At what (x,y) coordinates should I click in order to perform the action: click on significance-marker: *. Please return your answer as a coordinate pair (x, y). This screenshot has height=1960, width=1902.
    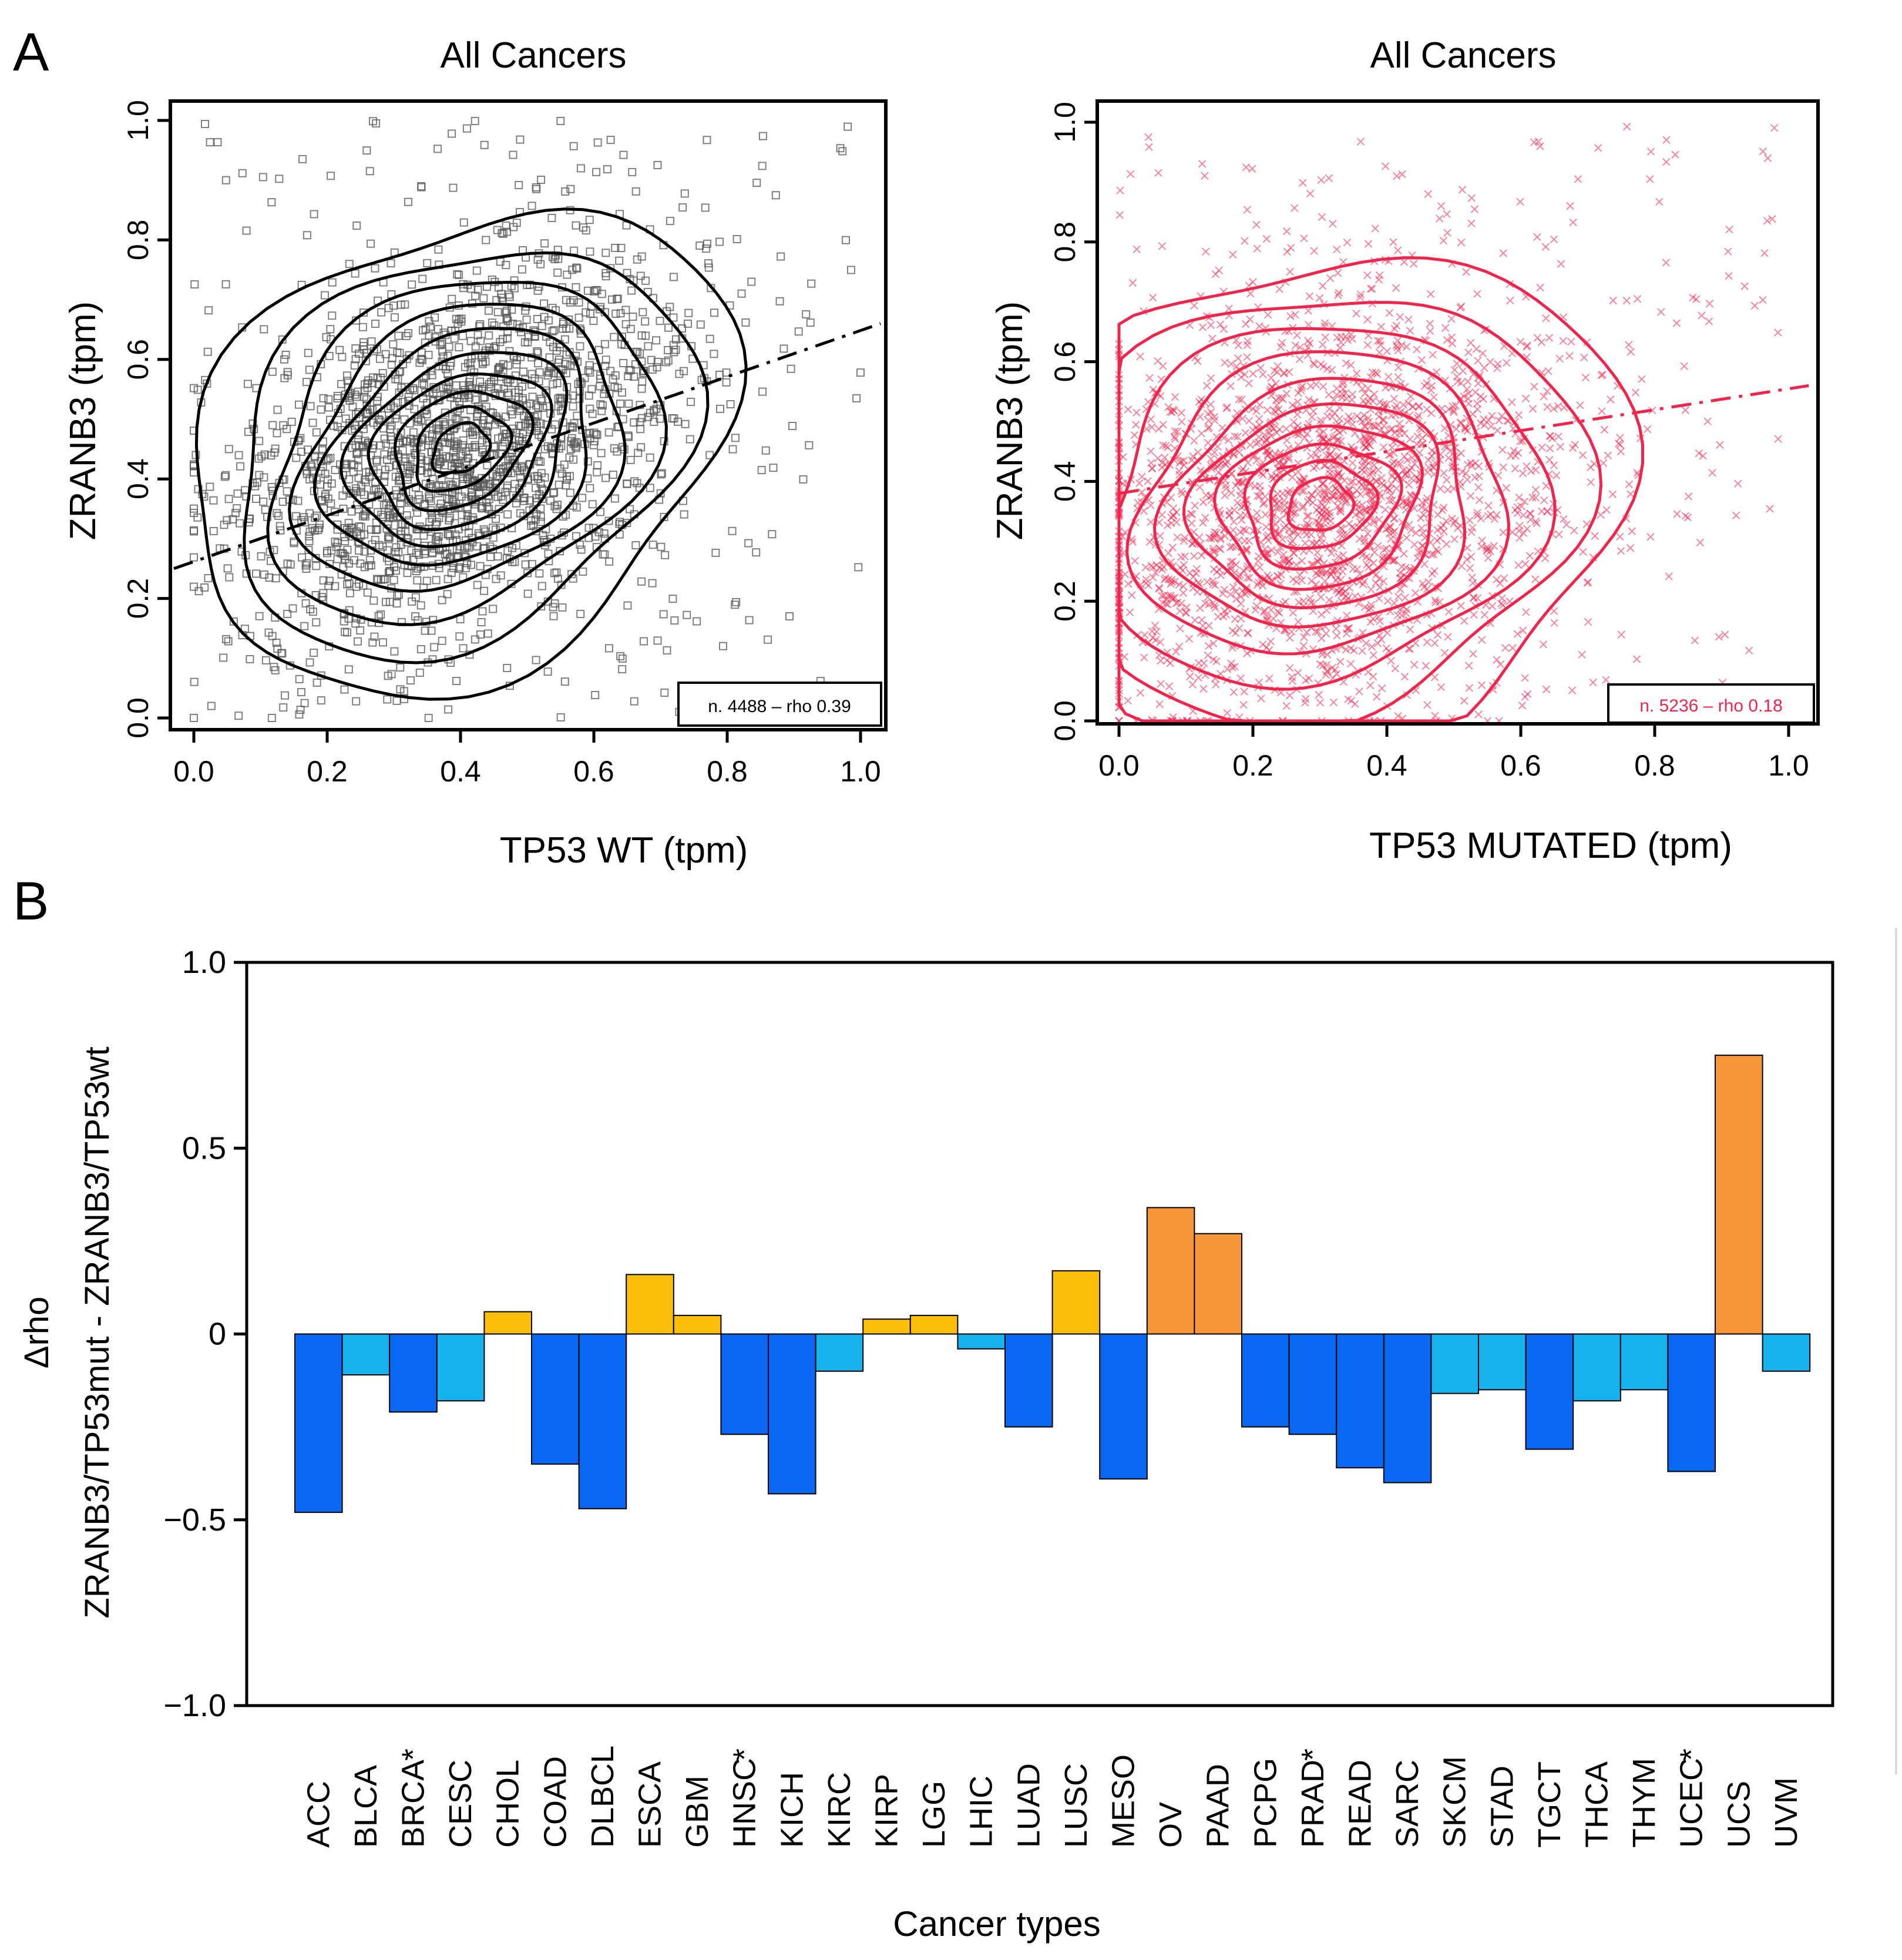
    Looking at the image, I should click on (744, 1755).